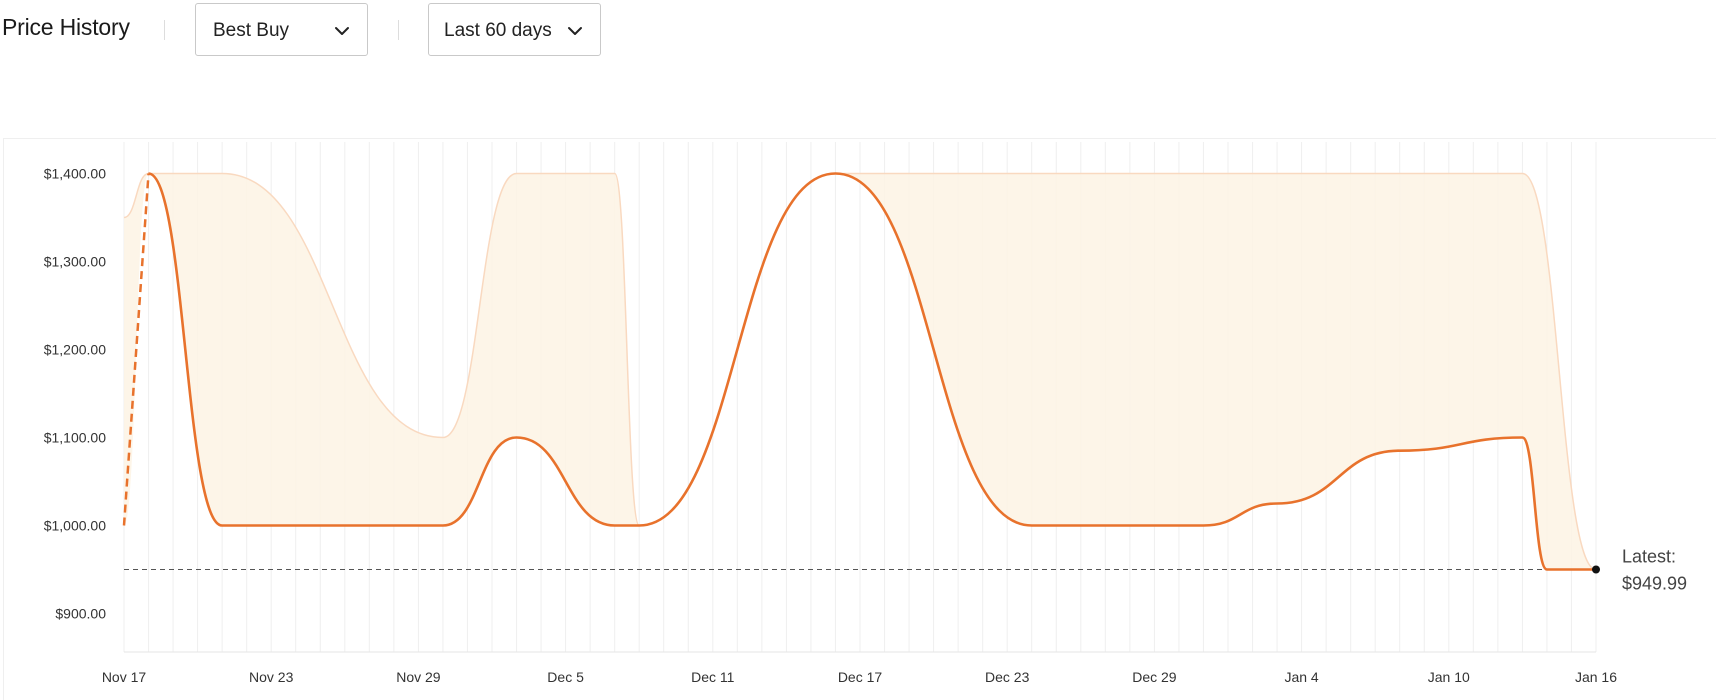  Describe the element at coordinates (1649, 557) in the screenshot. I see `latest-label: Latest:` at that location.